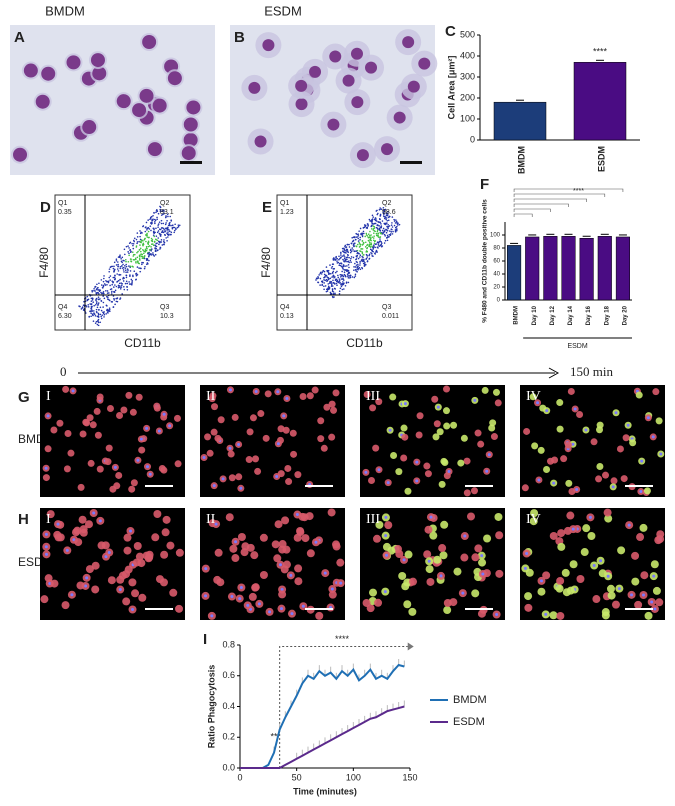  What do you see at coordinates (411, 162) in the screenshot?
I see `scale-bar` at bounding box center [411, 162].